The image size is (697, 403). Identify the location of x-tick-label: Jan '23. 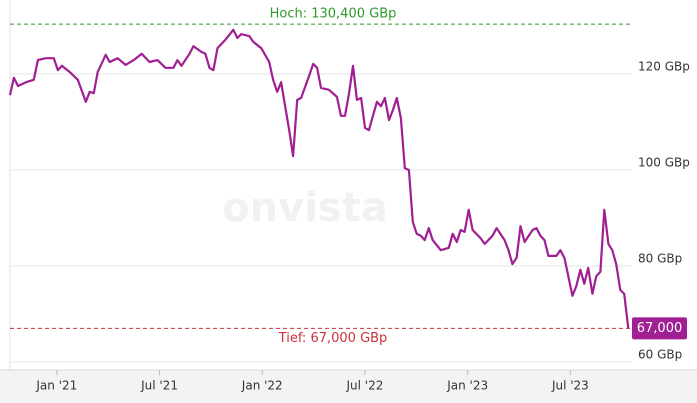
(467, 386).